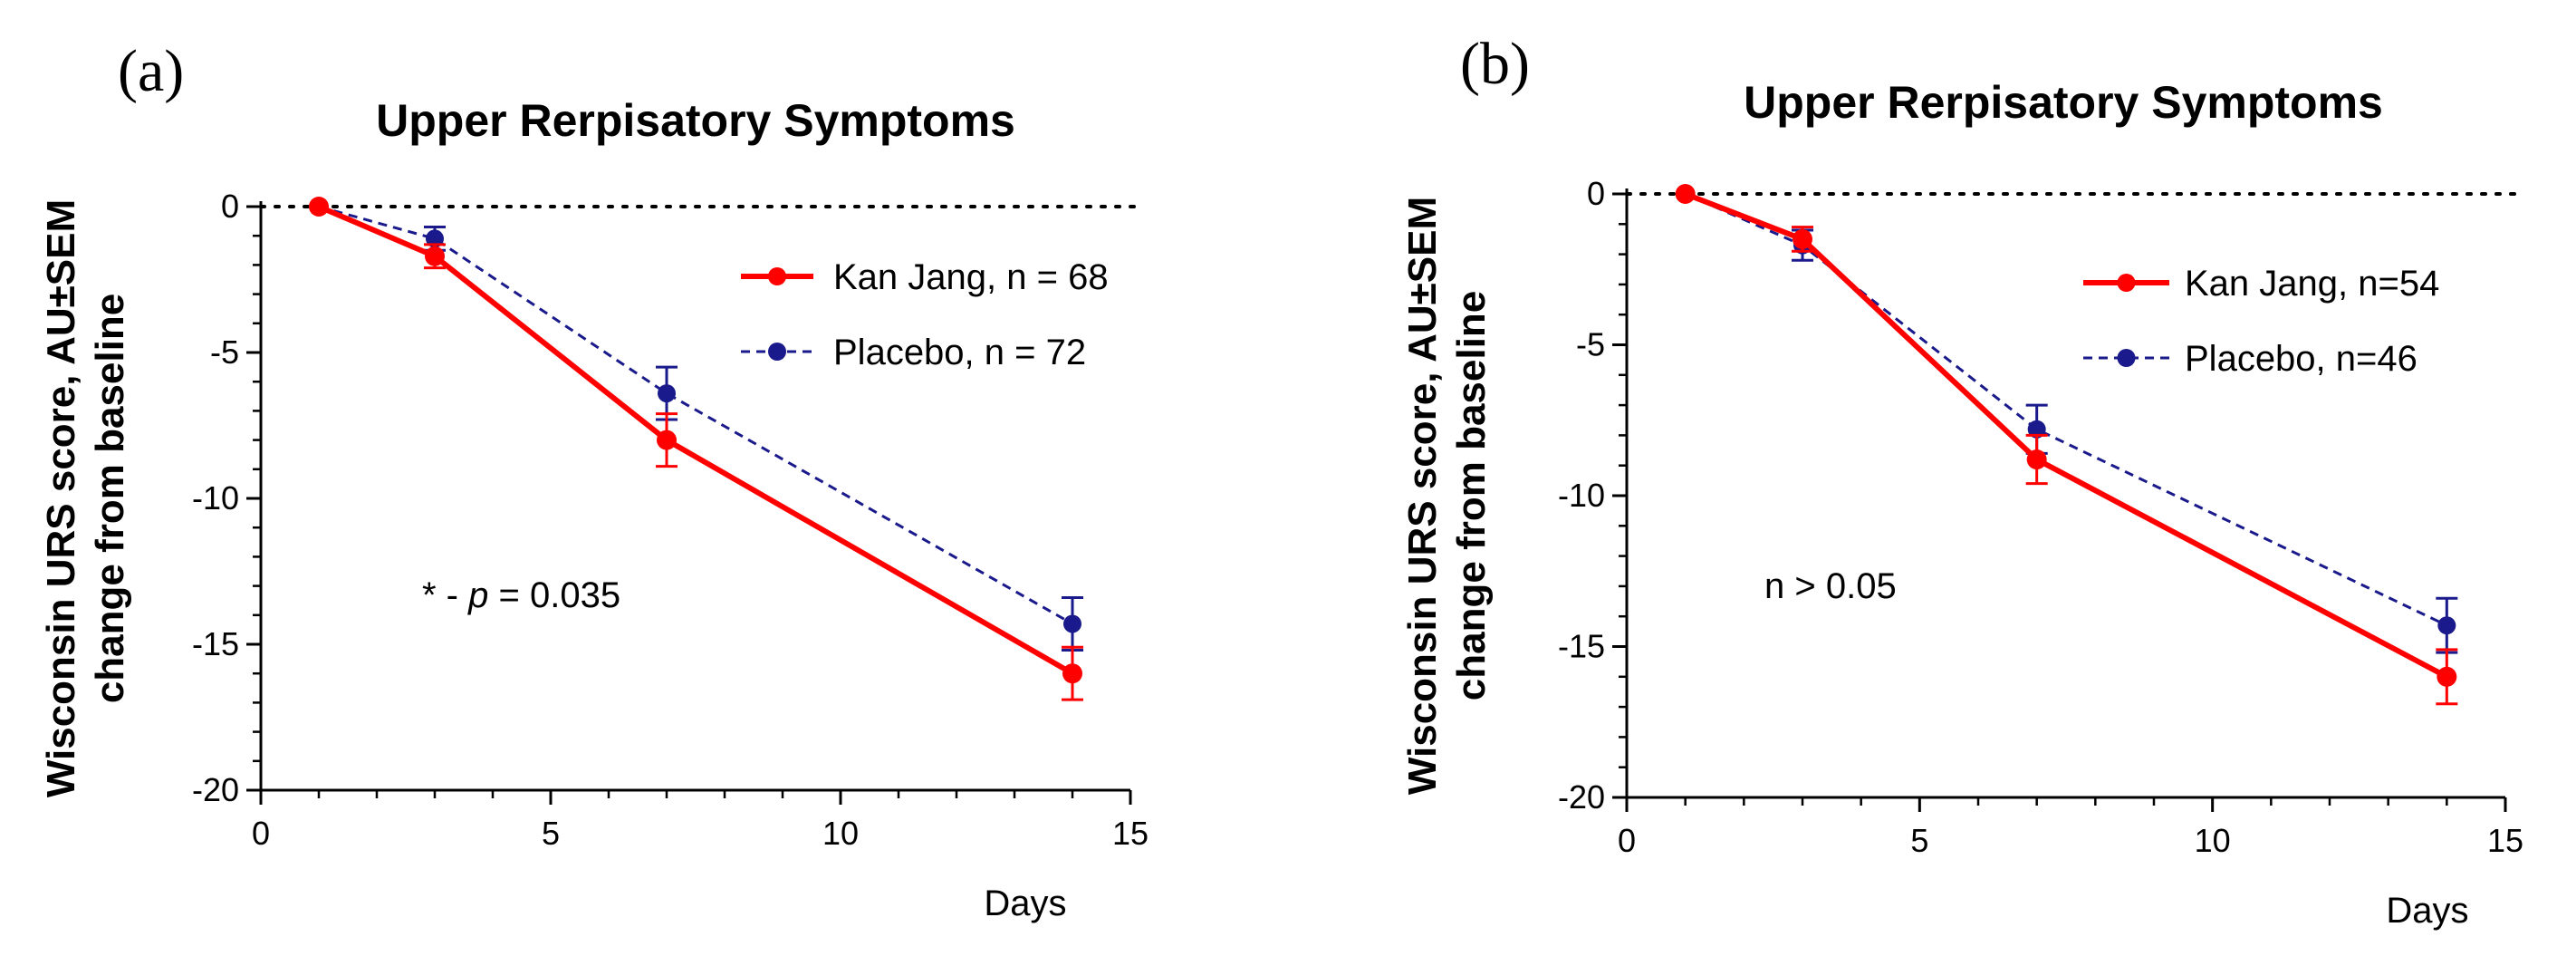 This screenshot has height=956, width=2576. What do you see at coordinates (925, 314) in the screenshot?
I see `legend: Kan Jang, n = 68 Placebo, n = 72` at bounding box center [925, 314].